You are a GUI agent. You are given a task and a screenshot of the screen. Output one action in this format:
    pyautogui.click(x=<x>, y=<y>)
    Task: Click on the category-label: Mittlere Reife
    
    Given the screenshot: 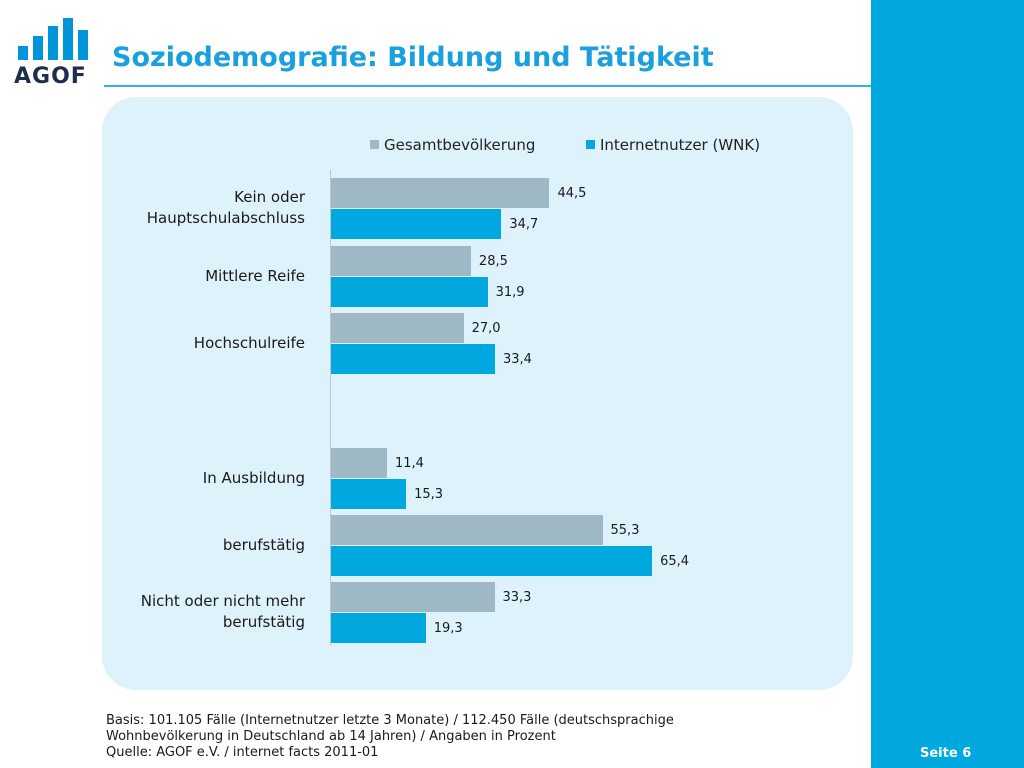 What is the action you would take?
    pyautogui.click(x=255, y=276)
    